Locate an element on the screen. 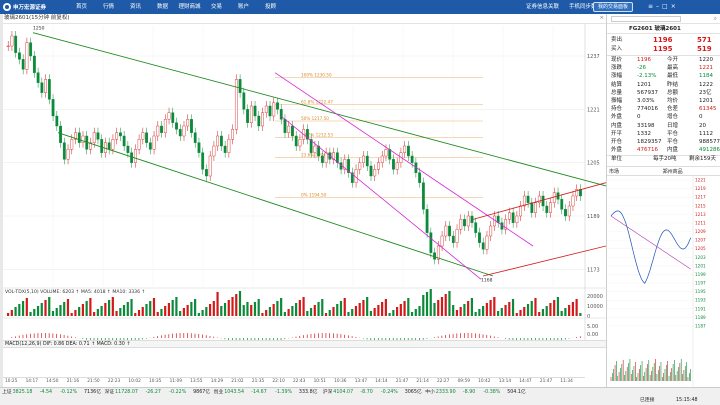 Image resolution: width=720 pixels, height=405 pixels. quote-label: 昨结 is located at coordinates (673, 84).